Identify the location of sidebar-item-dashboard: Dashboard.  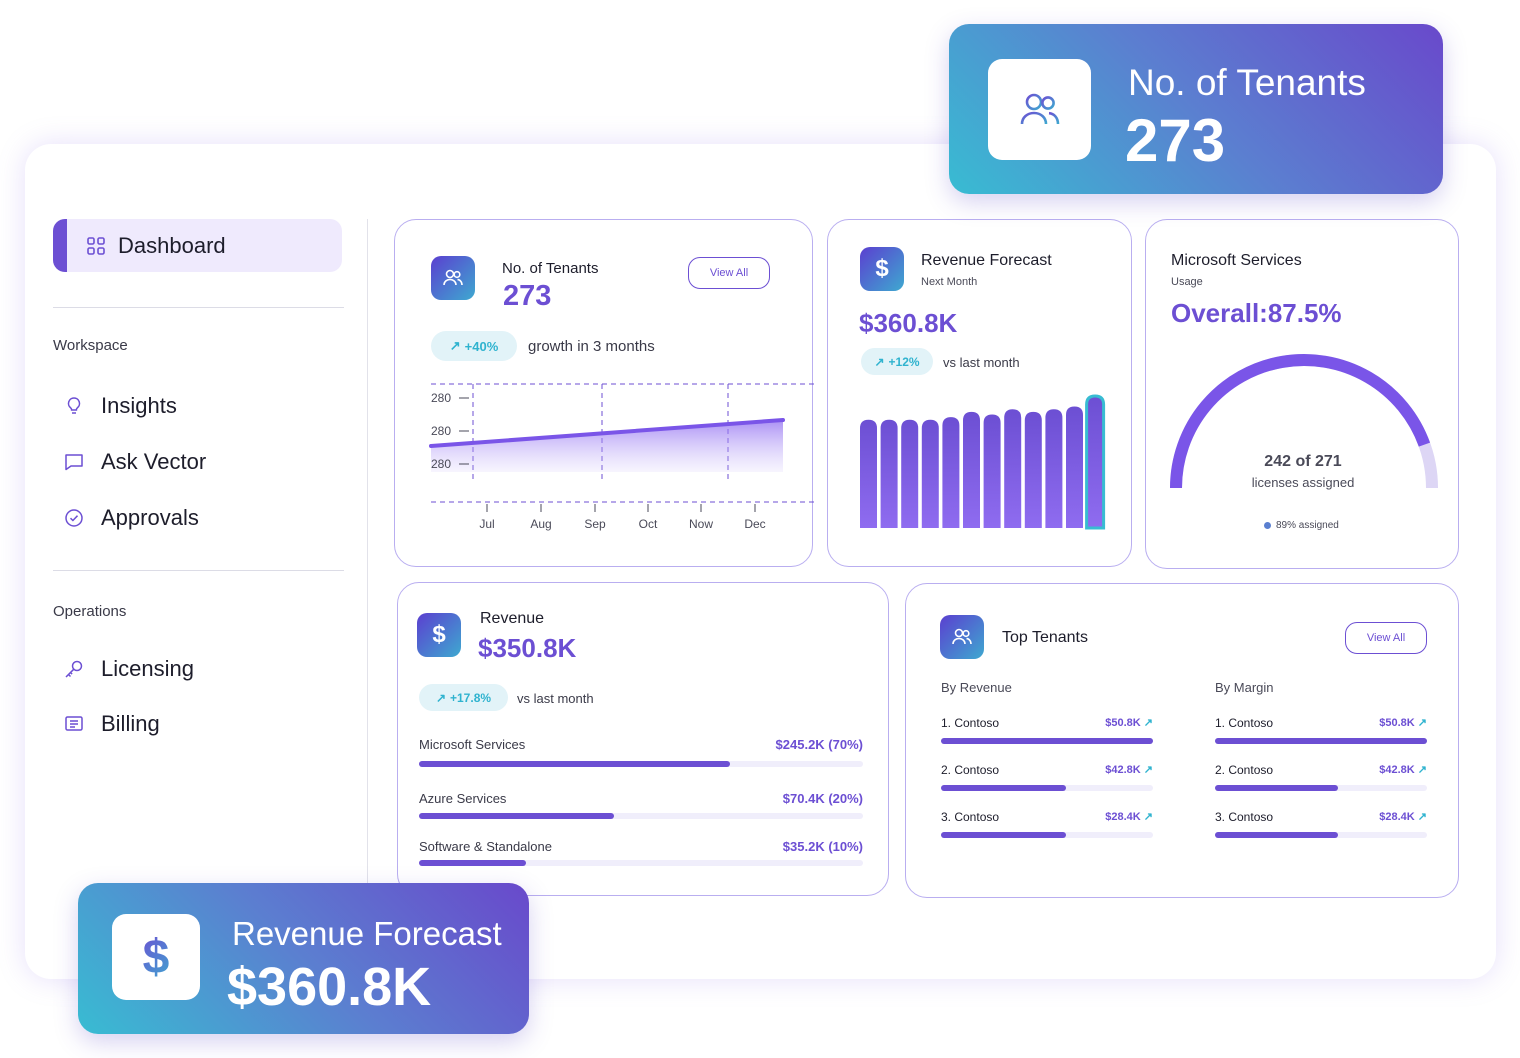
(197, 245).